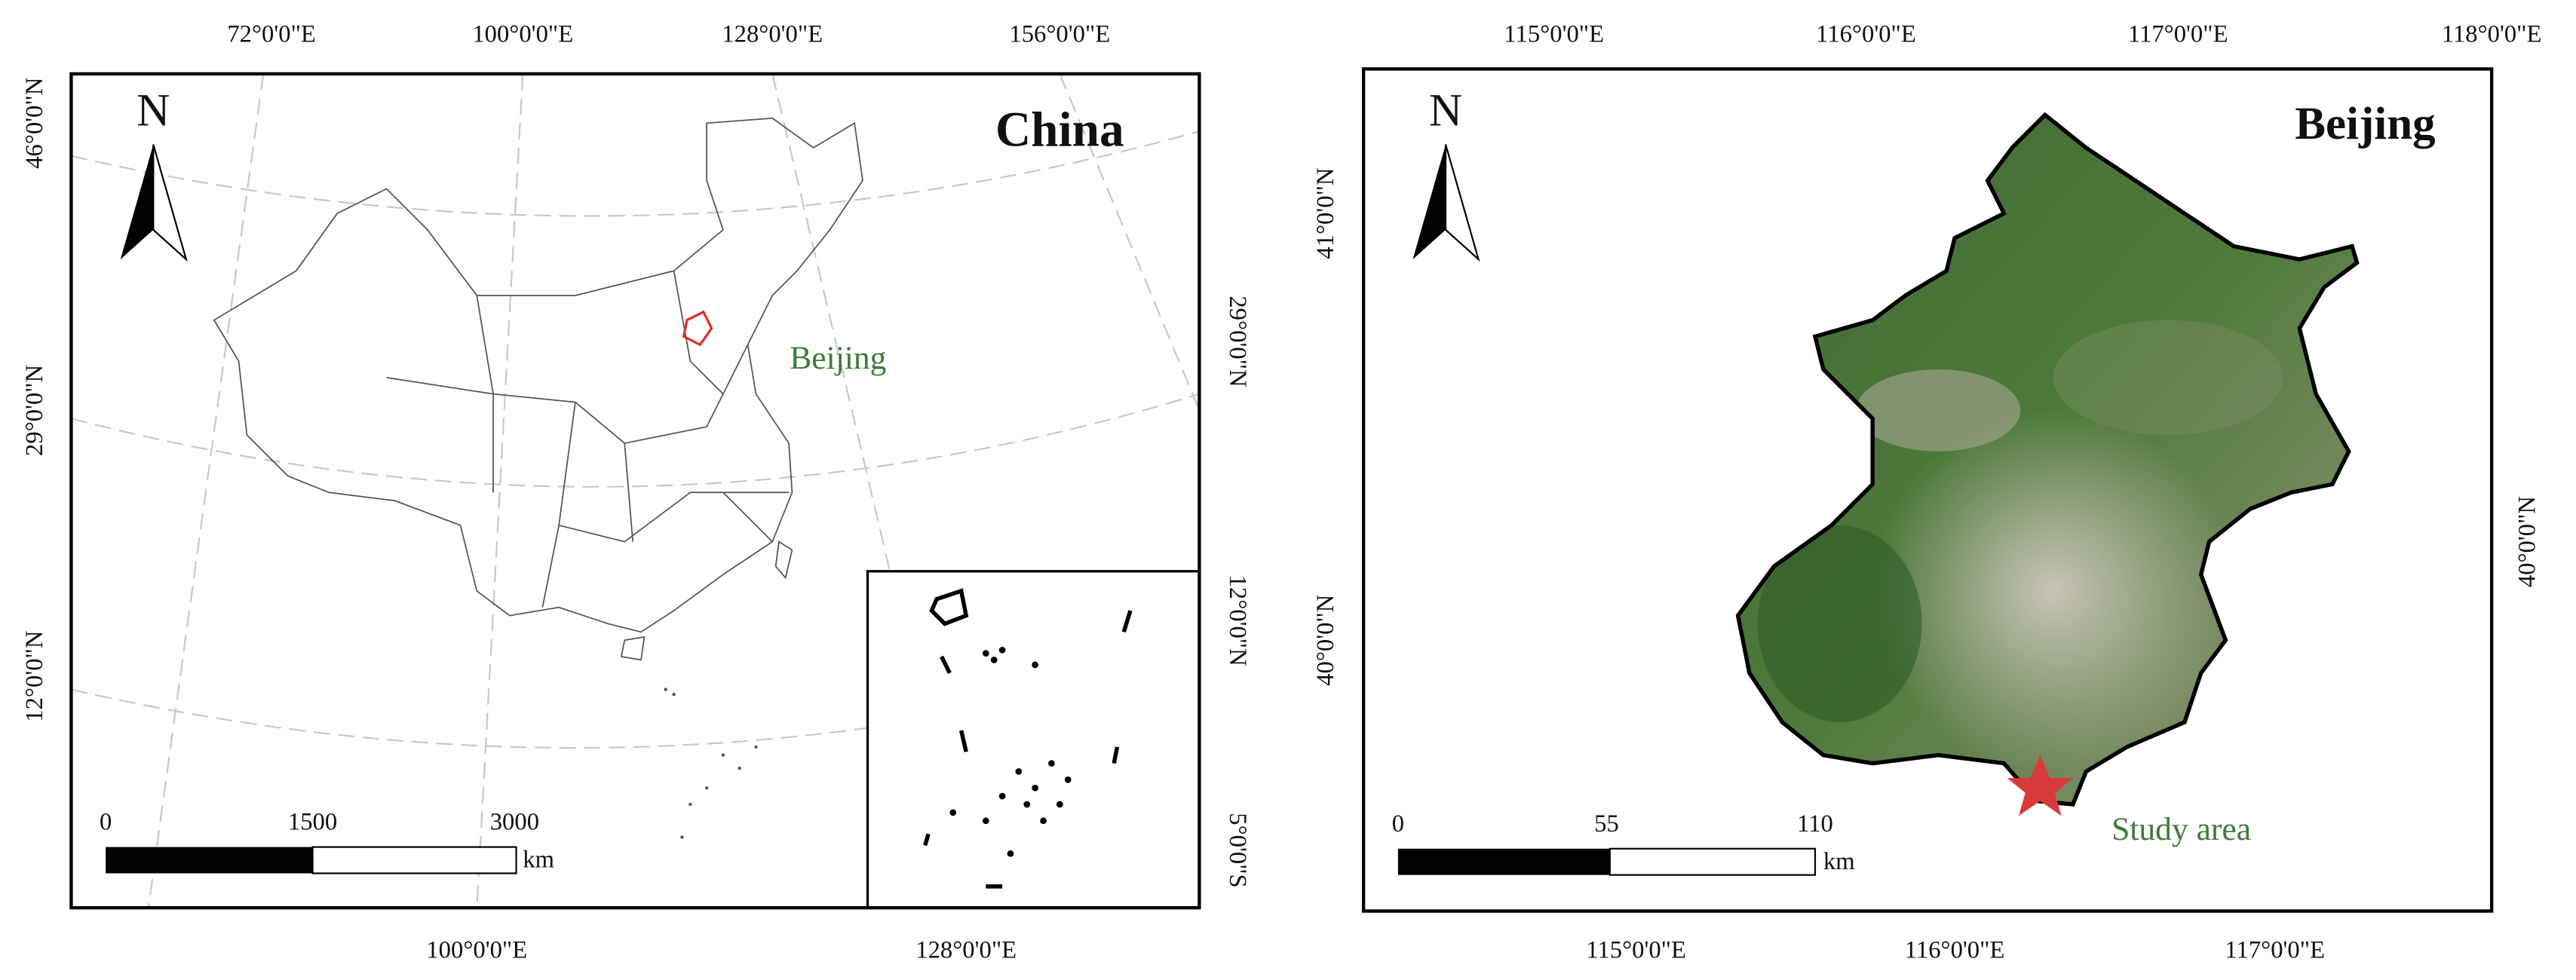  I want to click on scale-label: 1500, so click(312, 822).